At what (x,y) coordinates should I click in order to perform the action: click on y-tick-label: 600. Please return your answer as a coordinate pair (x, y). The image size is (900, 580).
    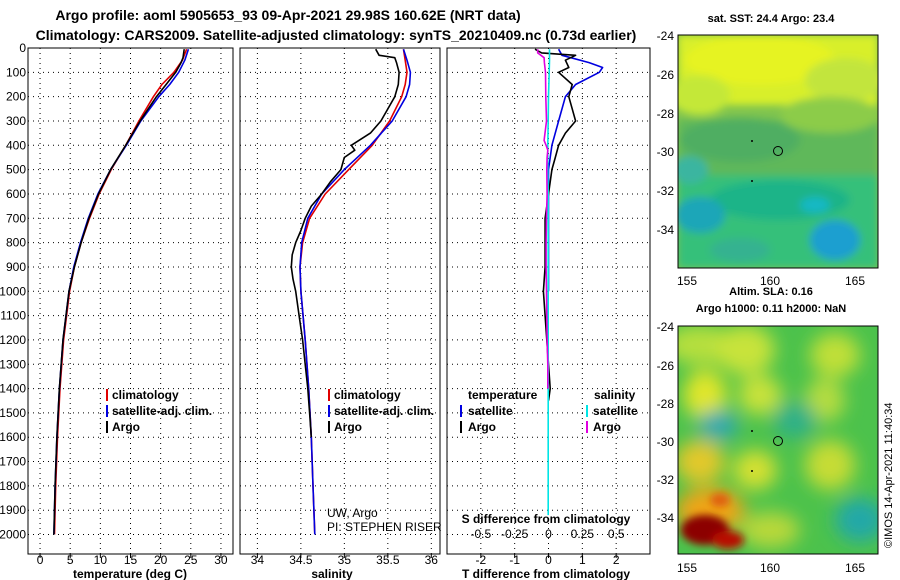
    Looking at the image, I should click on (16, 194).